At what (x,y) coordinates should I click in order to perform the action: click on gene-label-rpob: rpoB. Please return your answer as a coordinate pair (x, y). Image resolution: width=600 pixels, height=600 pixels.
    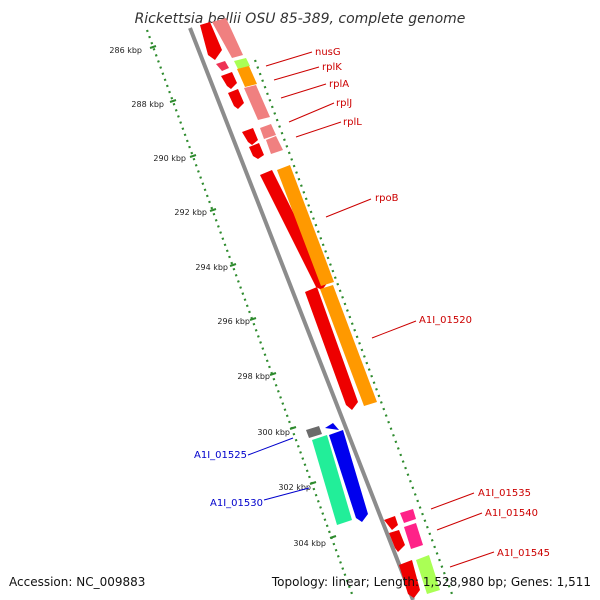
    Looking at the image, I should click on (387, 198).